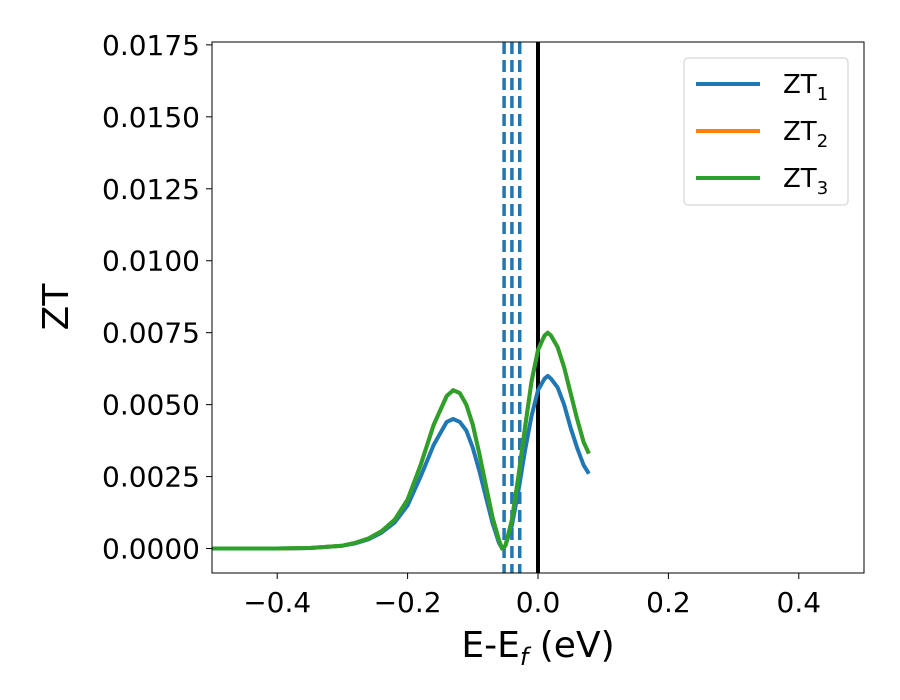 This screenshot has height=700, width=900. Describe the element at coordinates (799, 602) in the screenshot. I see `x-tick-label: 0.4` at that location.